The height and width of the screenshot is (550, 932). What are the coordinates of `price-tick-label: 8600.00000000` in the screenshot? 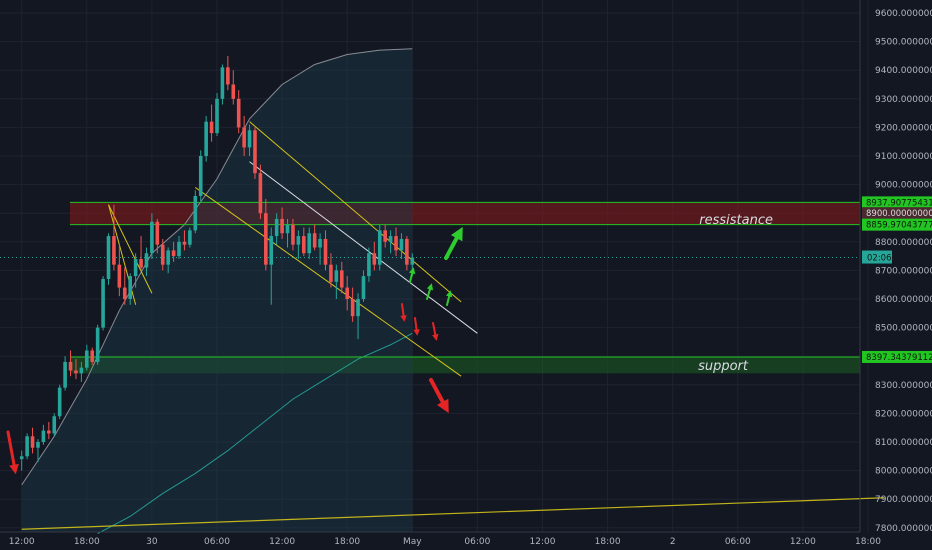 It's located at (903, 300).